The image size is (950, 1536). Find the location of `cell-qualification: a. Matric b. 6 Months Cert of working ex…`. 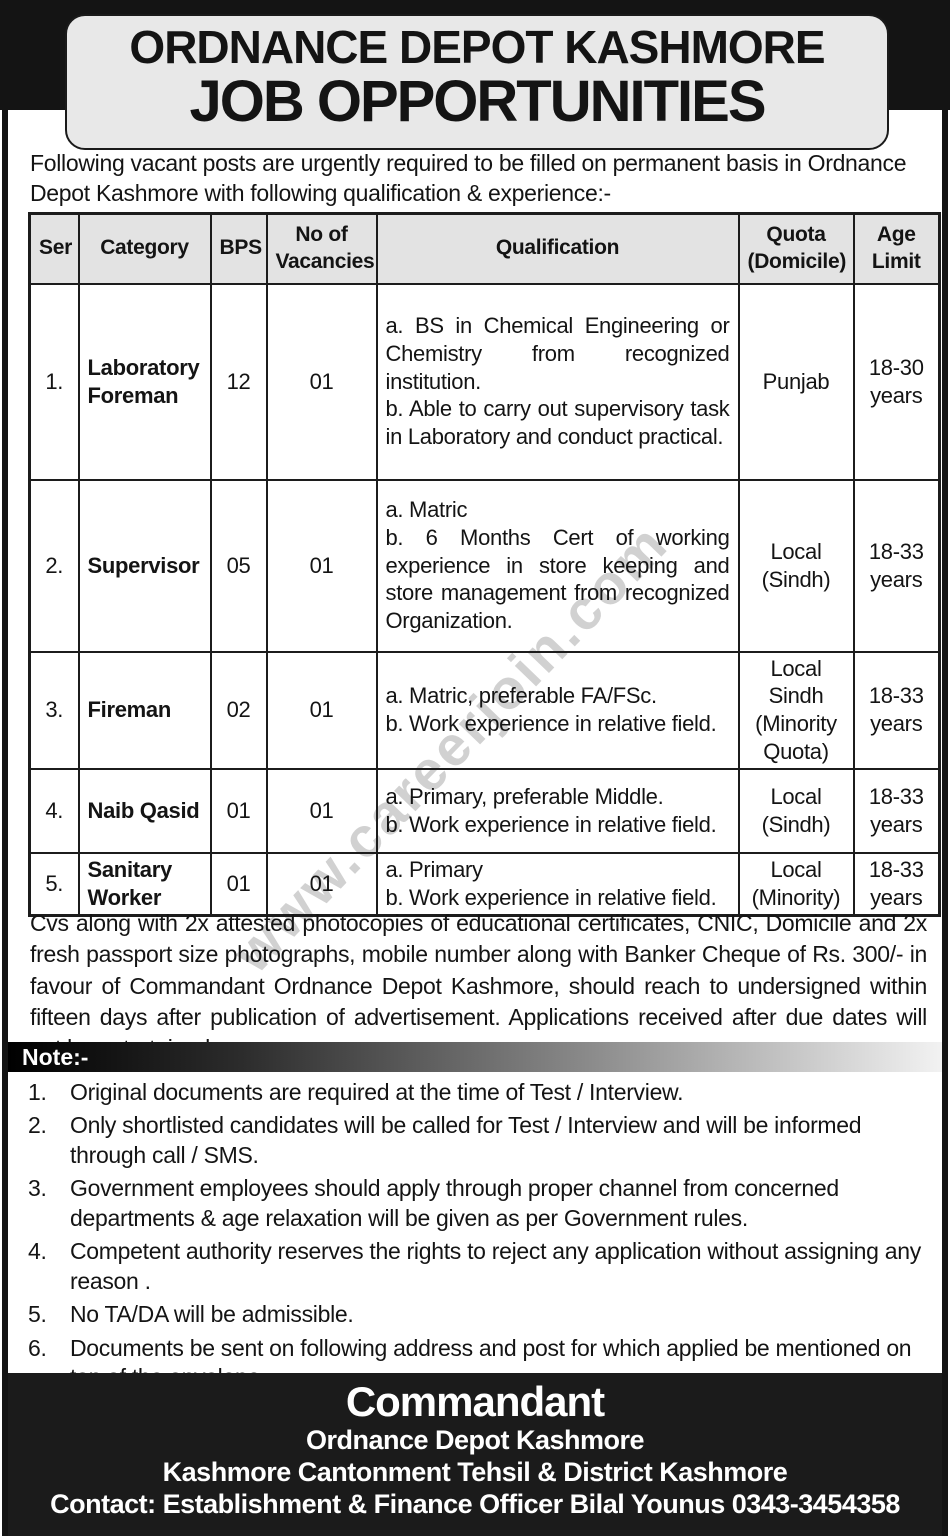

cell-qualification: a. Matric b. 6 Months Cert of working ex… is located at coordinates (557, 565).